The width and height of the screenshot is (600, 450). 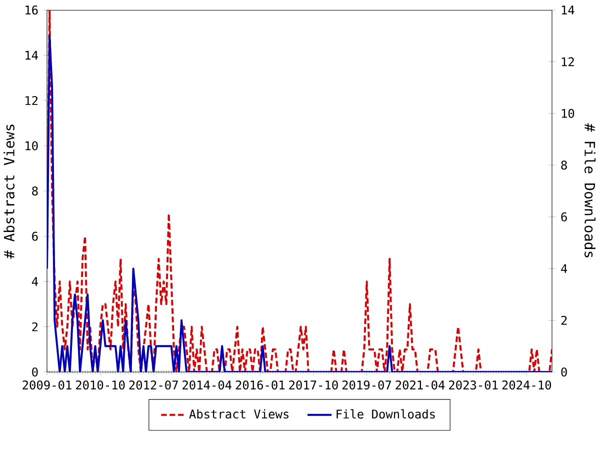 What do you see at coordinates (9, 191) in the screenshot?
I see `y-axis-title: # Abstract Views` at bounding box center [9, 191].